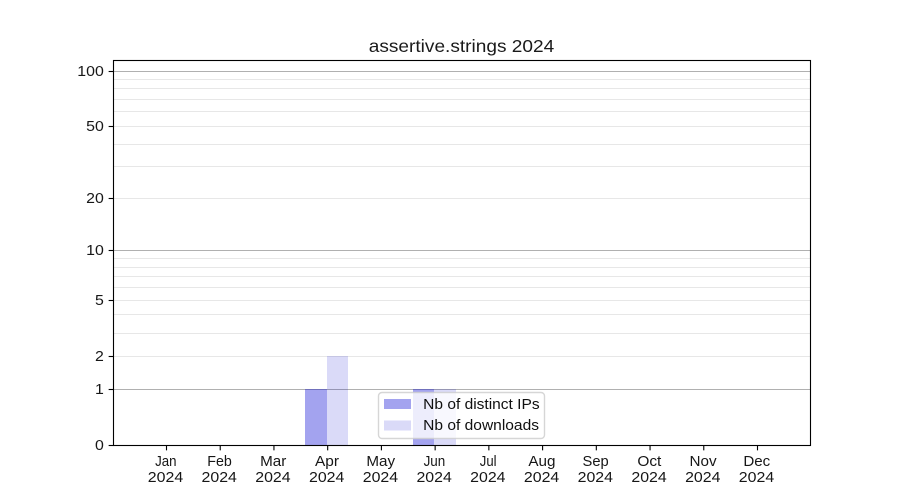 This screenshot has width=900, height=500. Describe the element at coordinates (273, 462) in the screenshot. I see `svg-text: Mar` at that location.